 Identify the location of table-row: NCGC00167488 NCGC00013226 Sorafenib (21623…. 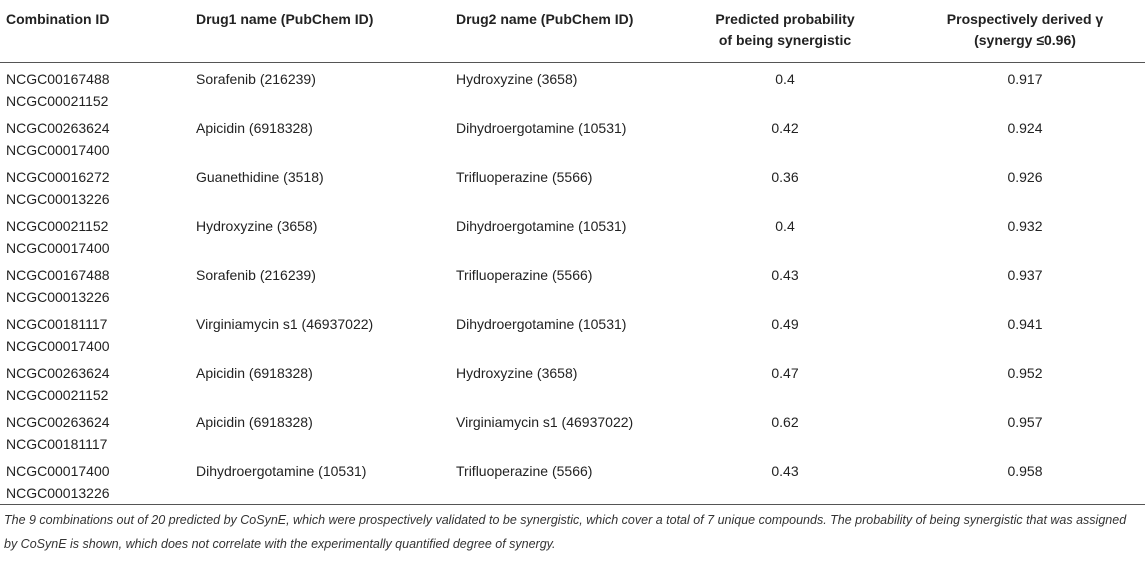
(572, 283).